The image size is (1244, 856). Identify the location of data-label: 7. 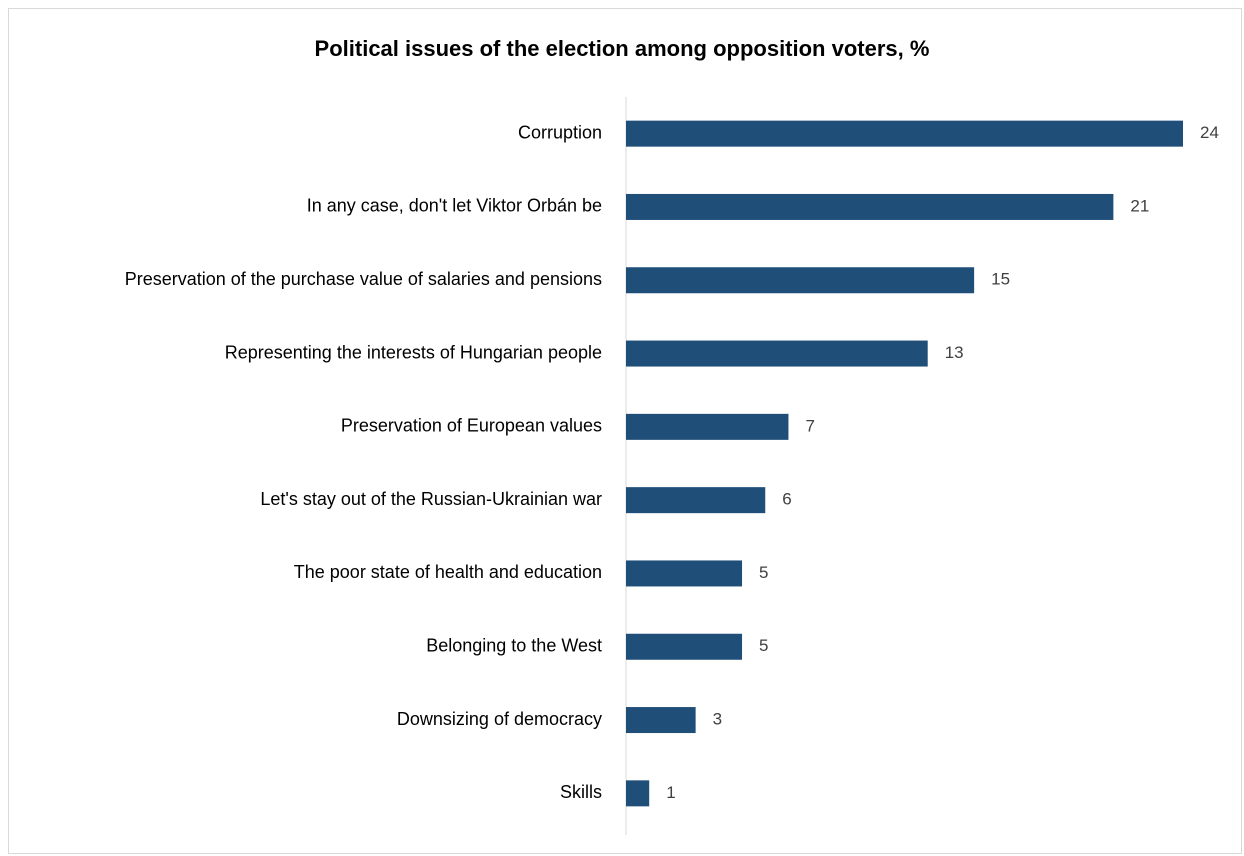
(809, 425).